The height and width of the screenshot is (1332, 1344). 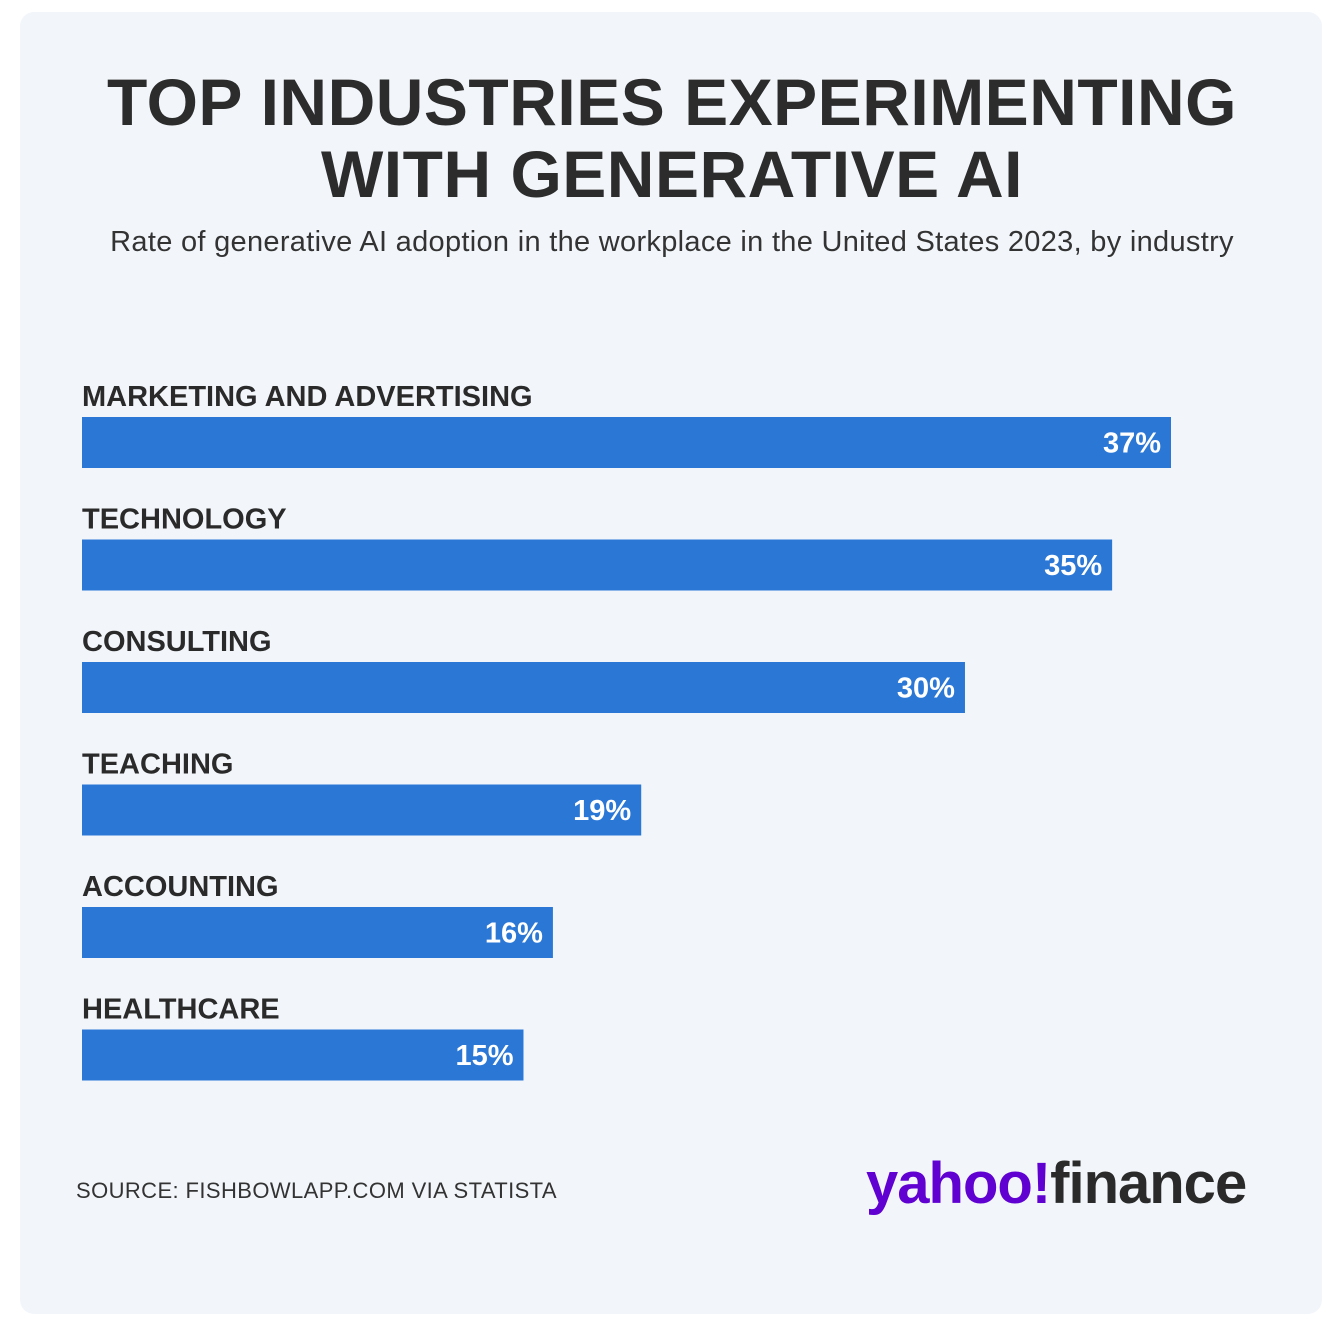 What do you see at coordinates (949, 1183) in the screenshot?
I see `logo-yahoo: yahoo` at bounding box center [949, 1183].